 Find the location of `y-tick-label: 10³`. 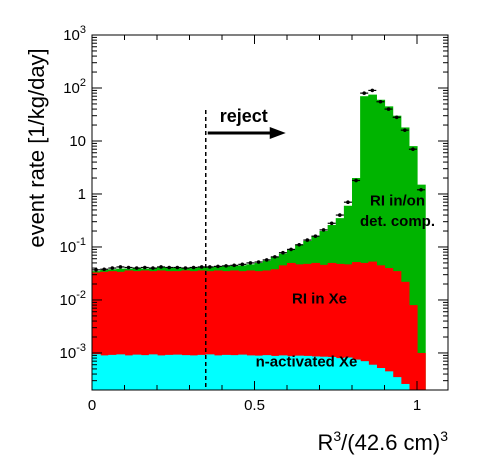

y-tick-label: 10³ is located at coordinates (74, 34).